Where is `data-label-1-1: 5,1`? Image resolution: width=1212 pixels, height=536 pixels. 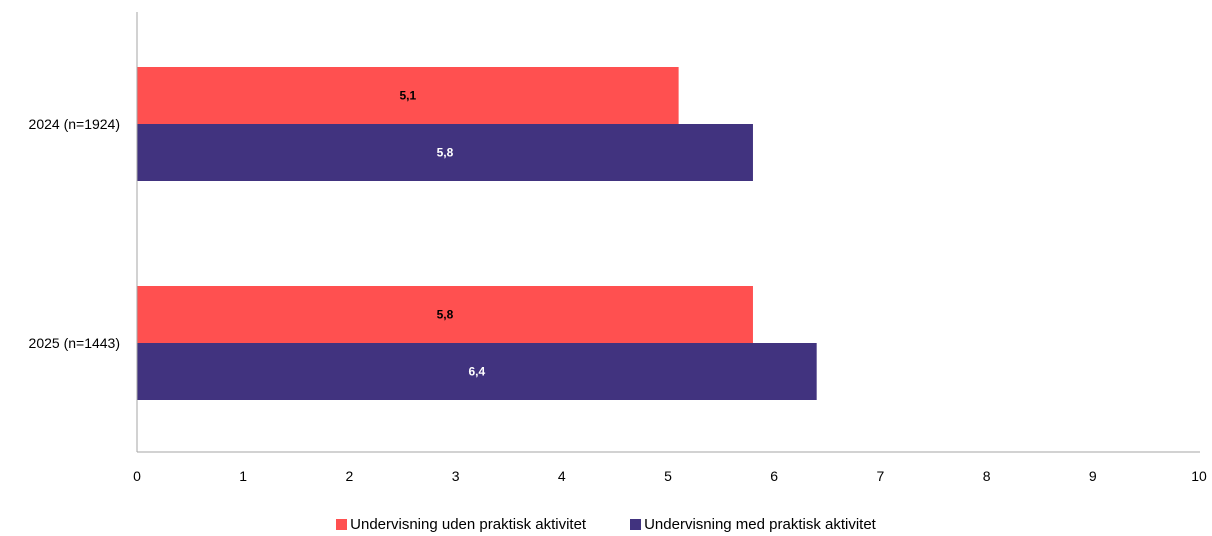
data-label-1-1: 5,1 is located at coordinates (407, 96).